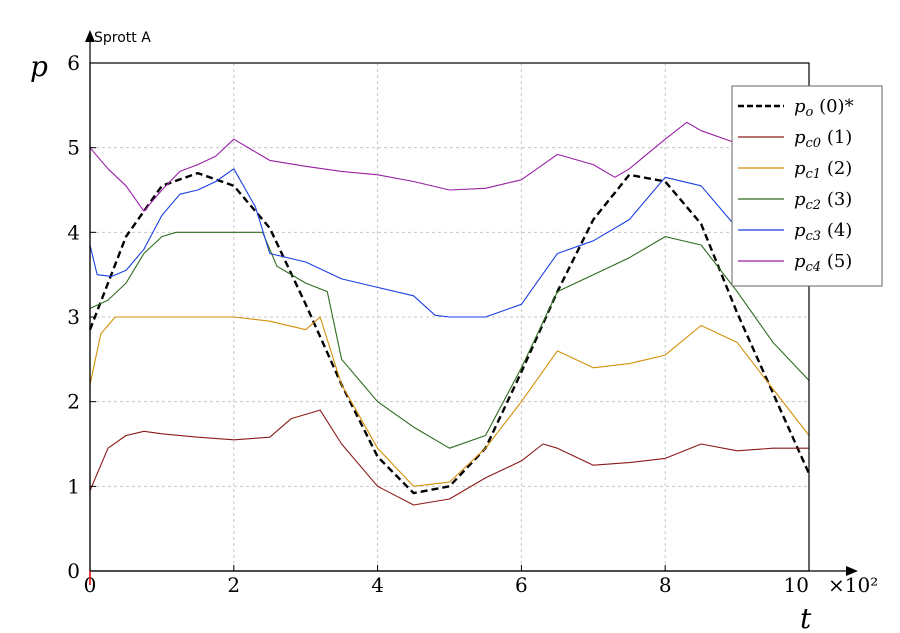 The height and width of the screenshot is (633, 900). What do you see at coordinates (73, 232) in the screenshot?
I see `y-tick-label: 4` at bounding box center [73, 232].